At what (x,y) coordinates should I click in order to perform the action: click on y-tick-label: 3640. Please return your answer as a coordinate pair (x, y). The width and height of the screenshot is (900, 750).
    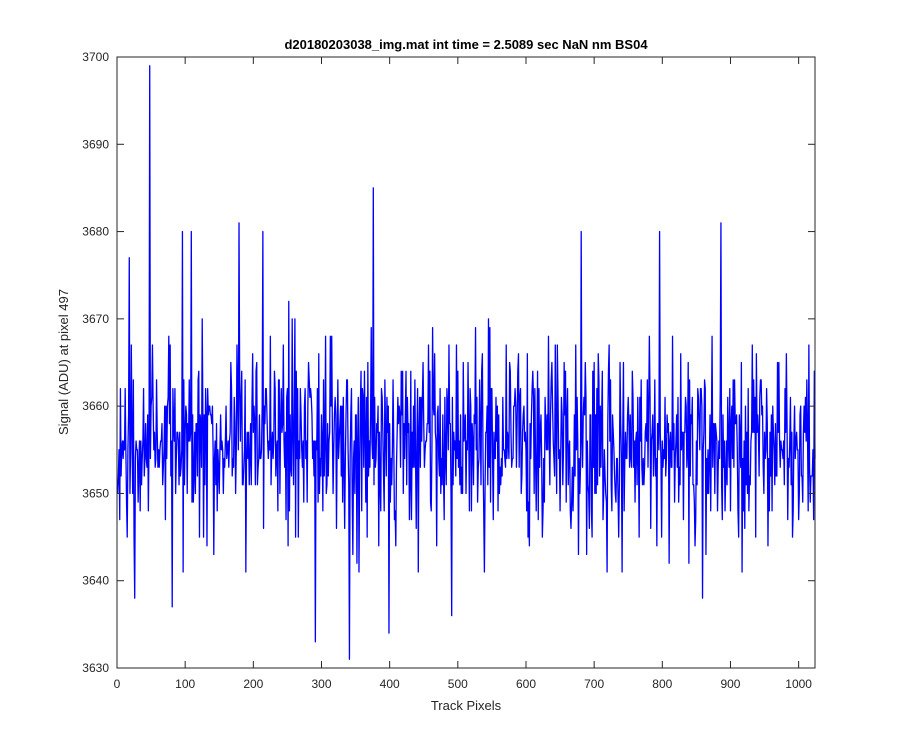
    Looking at the image, I should click on (95, 581).